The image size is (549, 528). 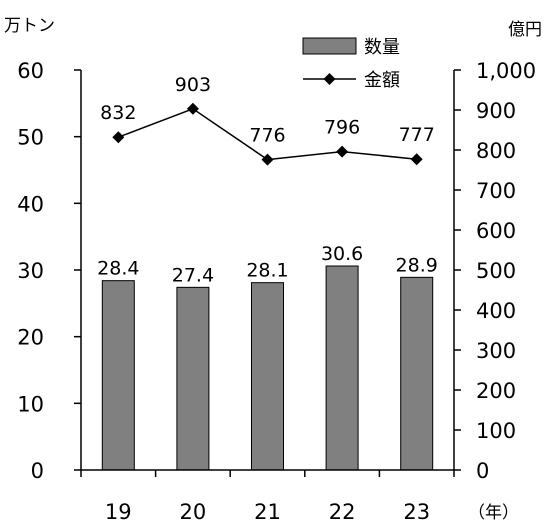 What do you see at coordinates (342, 254) in the screenshot?
I see `bar-value-label: 30.6` at bounding box center [342, 254].